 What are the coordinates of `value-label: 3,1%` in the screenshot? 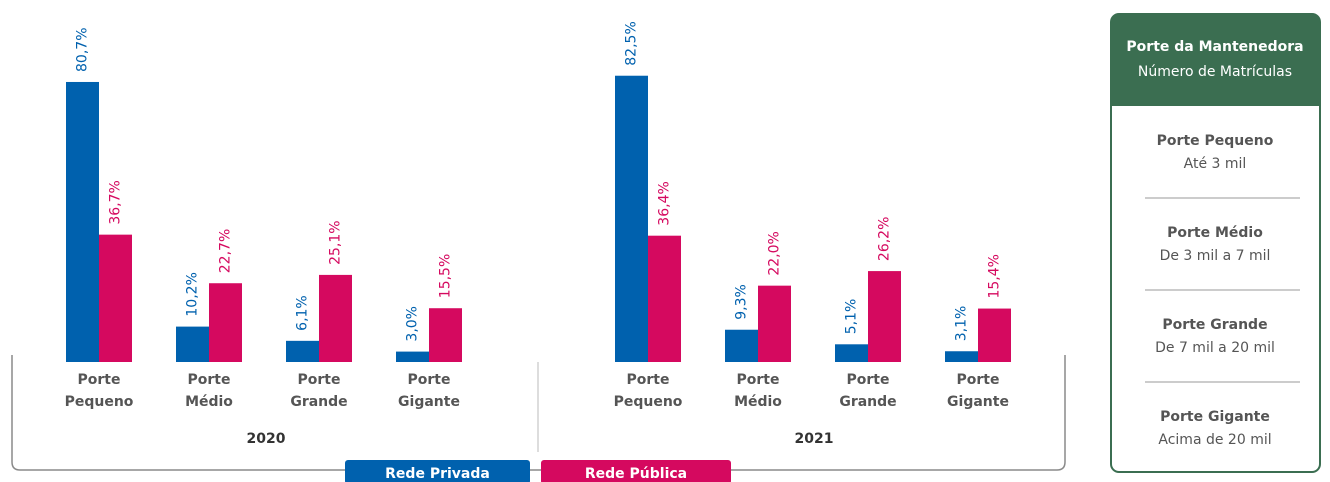 It's located at (962, 324).